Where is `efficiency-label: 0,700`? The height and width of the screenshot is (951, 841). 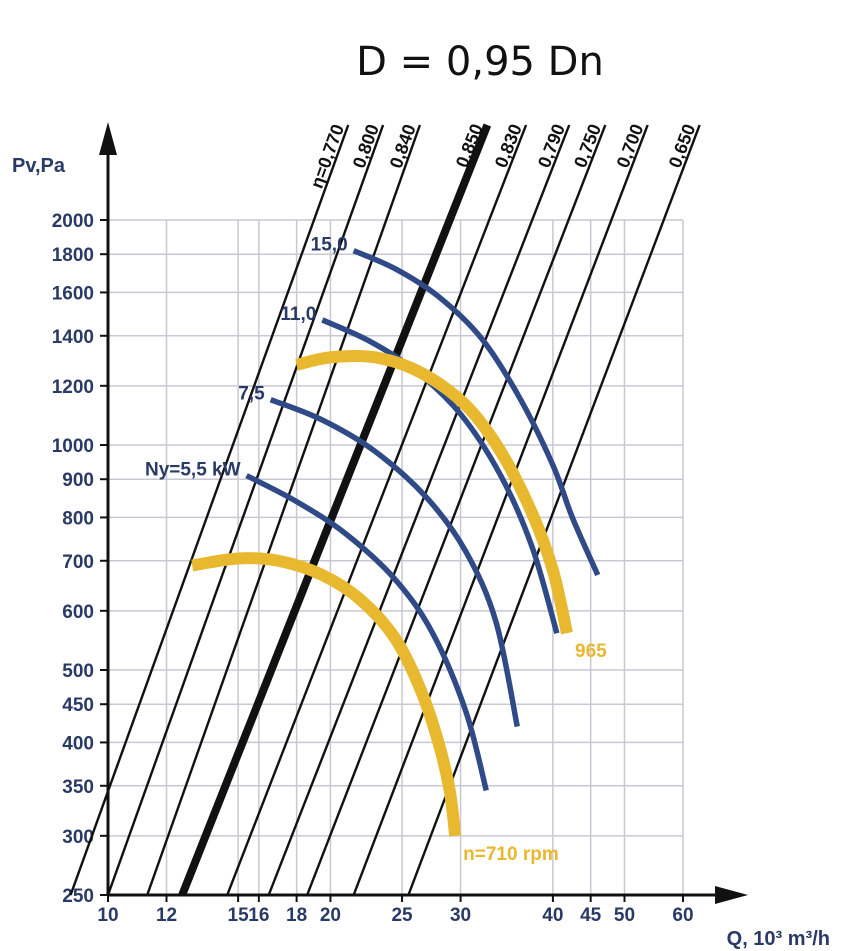
efficiency-label: 0,700 is located at coordinates (630, 145).